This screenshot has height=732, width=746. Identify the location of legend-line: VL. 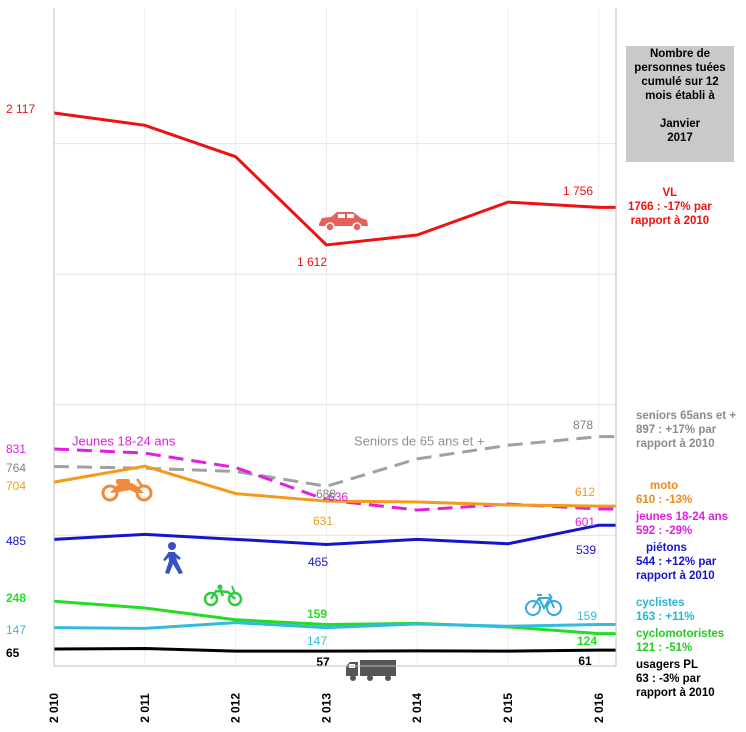
(670, 193).